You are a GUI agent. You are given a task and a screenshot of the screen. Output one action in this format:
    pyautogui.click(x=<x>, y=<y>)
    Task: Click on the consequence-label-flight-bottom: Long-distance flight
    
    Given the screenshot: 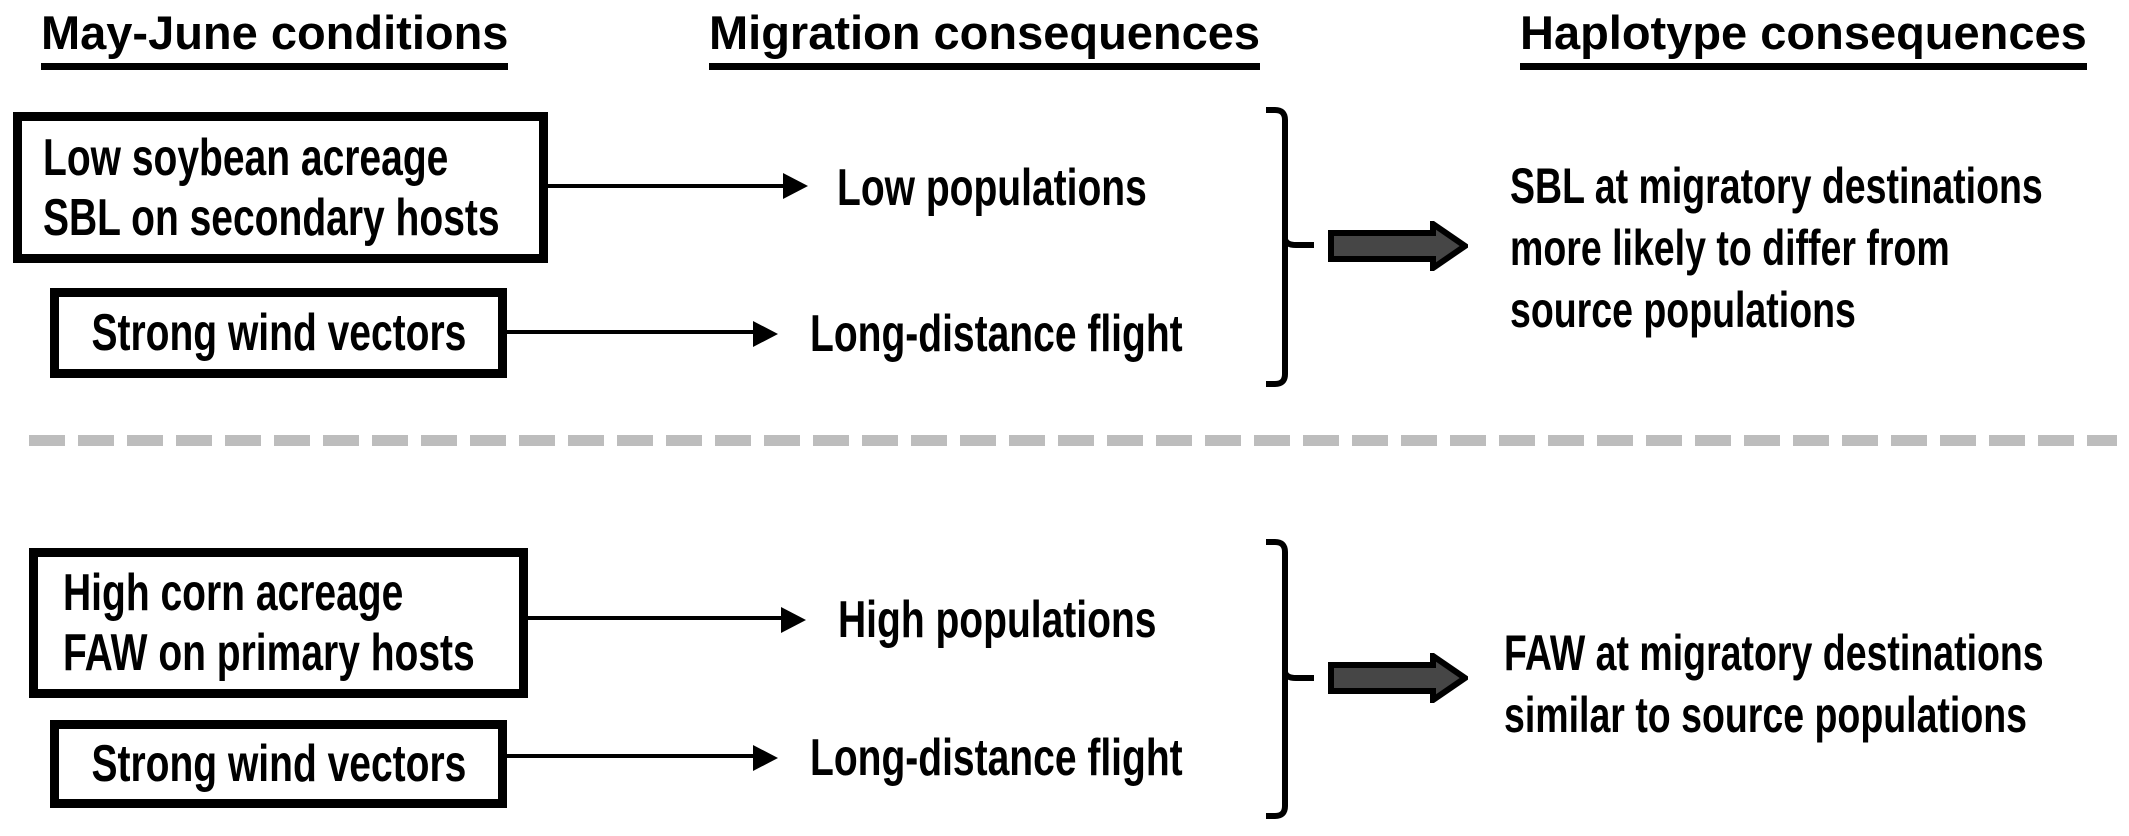 What is the action you would take?
    pyautogui.click(x=1058, y=758)
    